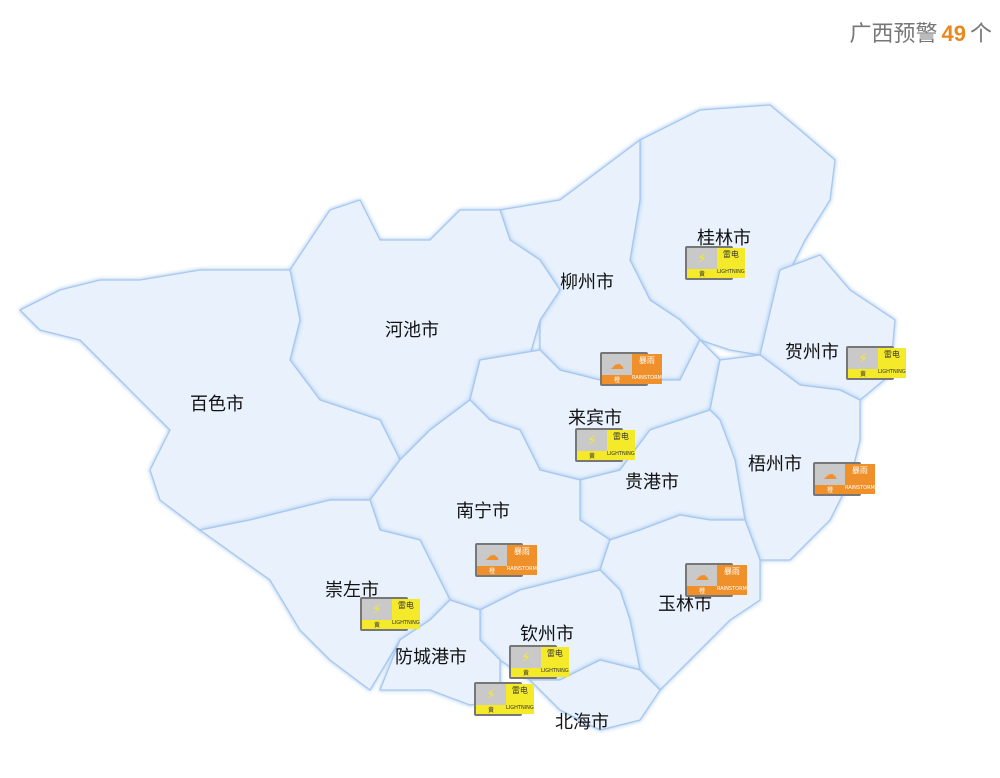 The width and height of the screenshot is (1000, 778). Describe the element at coordinates (594, 695) in the screenshot. I see `region-beihai` at that location.